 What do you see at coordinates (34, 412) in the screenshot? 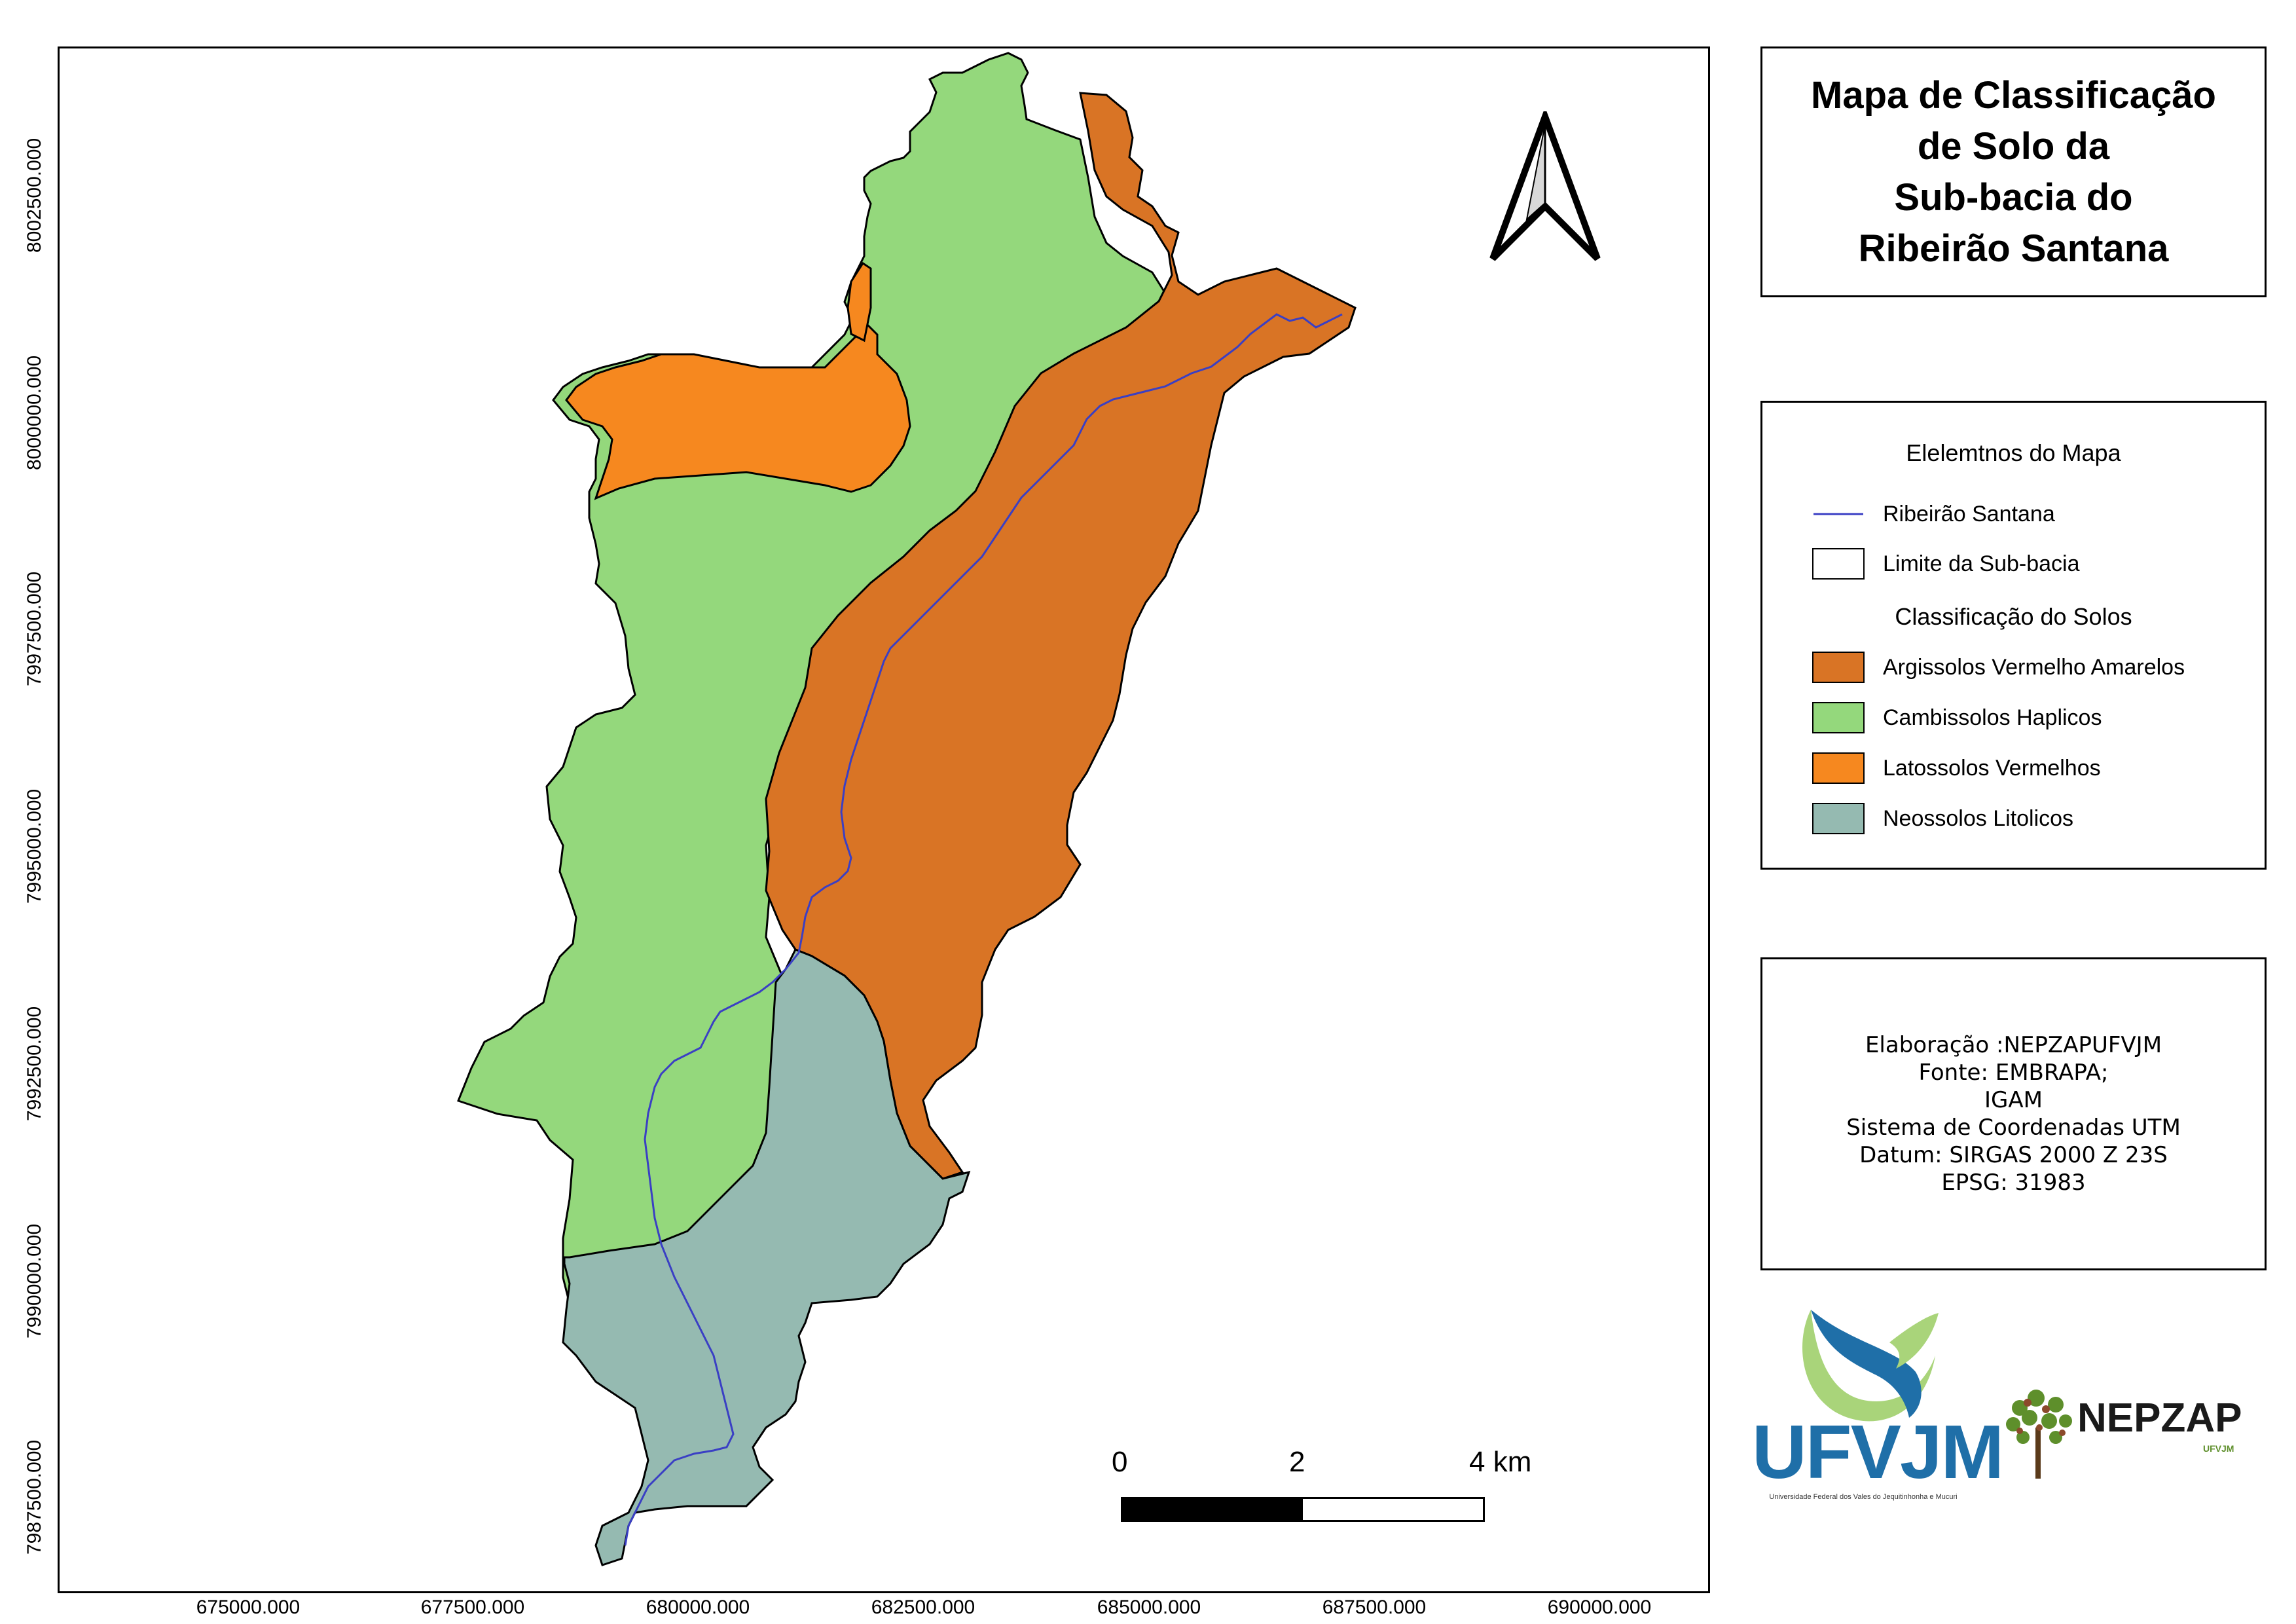
I see `y-tick-label: 8000000.000` at bounding box center [34, 412].